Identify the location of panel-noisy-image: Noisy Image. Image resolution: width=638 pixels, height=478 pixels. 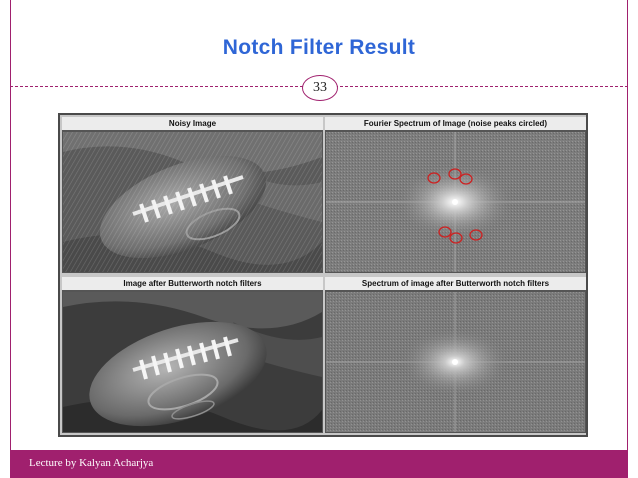
(192, 195).